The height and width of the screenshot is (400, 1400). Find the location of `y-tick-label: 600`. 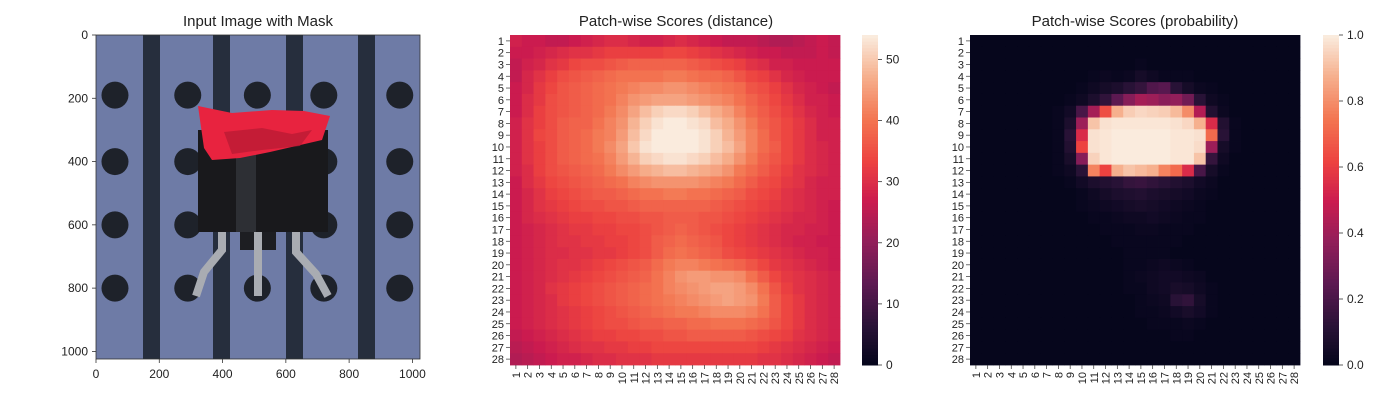

y-tick-label: 600 is located at coordinates (78, 225).